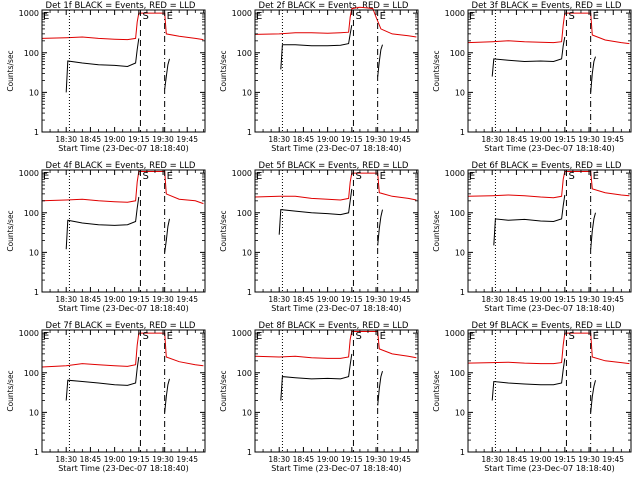 Image resolution: width=640 pixels, height=480 pixels. Describe the element at coordinates (334, 6) in the screenshot. I see `panel-title: Det 2f BLACK = Events, RED = LLD` at that location.